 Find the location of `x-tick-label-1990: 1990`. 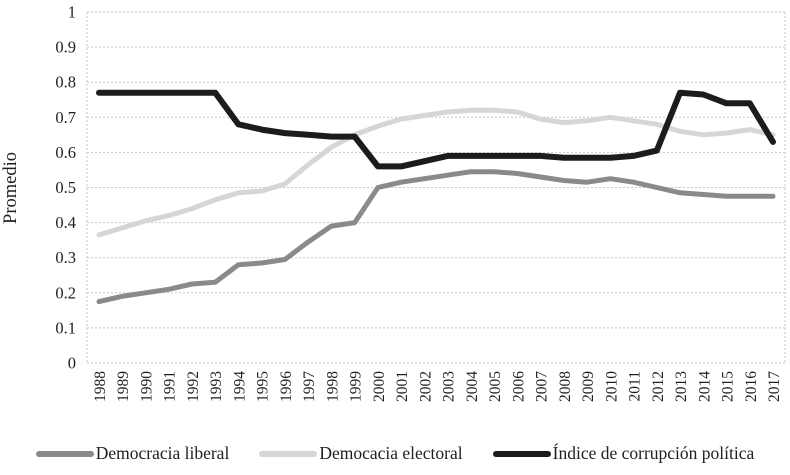

x-tick-label-1990: 1990 is located at coordinates (146, 386).